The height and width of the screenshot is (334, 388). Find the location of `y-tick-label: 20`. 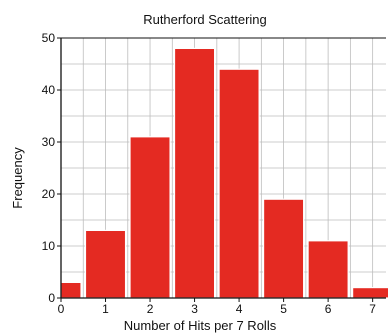

y-tick-label: 20 is located at coordinates (49, 194).